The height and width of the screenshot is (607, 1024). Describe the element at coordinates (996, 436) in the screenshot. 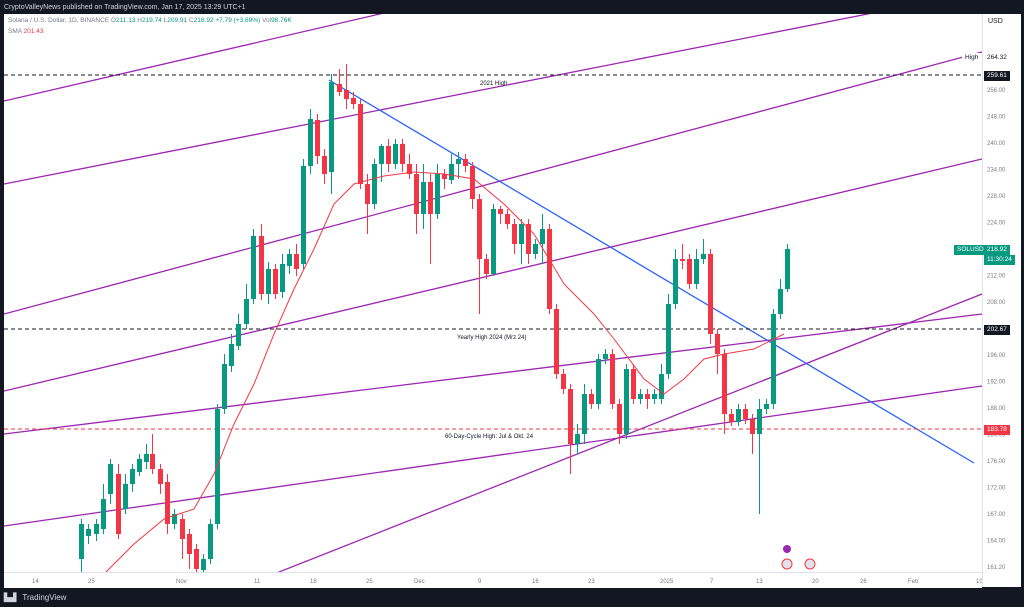

I see `price-tick-13: 180.00` at that location.